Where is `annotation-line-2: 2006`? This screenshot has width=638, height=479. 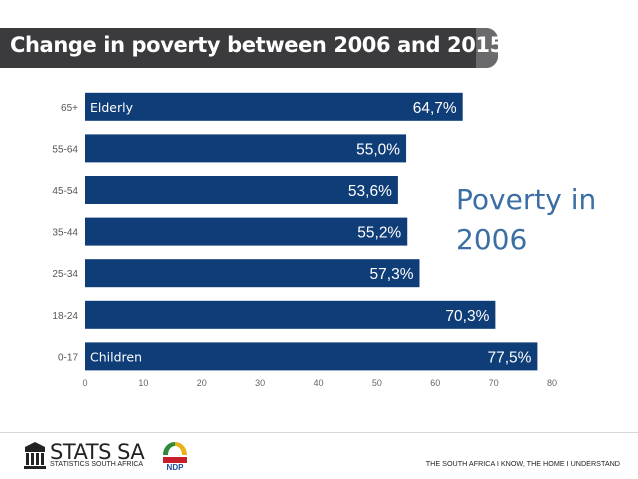
annotation-line-2: 2006 is located at coordinates (492, 239).